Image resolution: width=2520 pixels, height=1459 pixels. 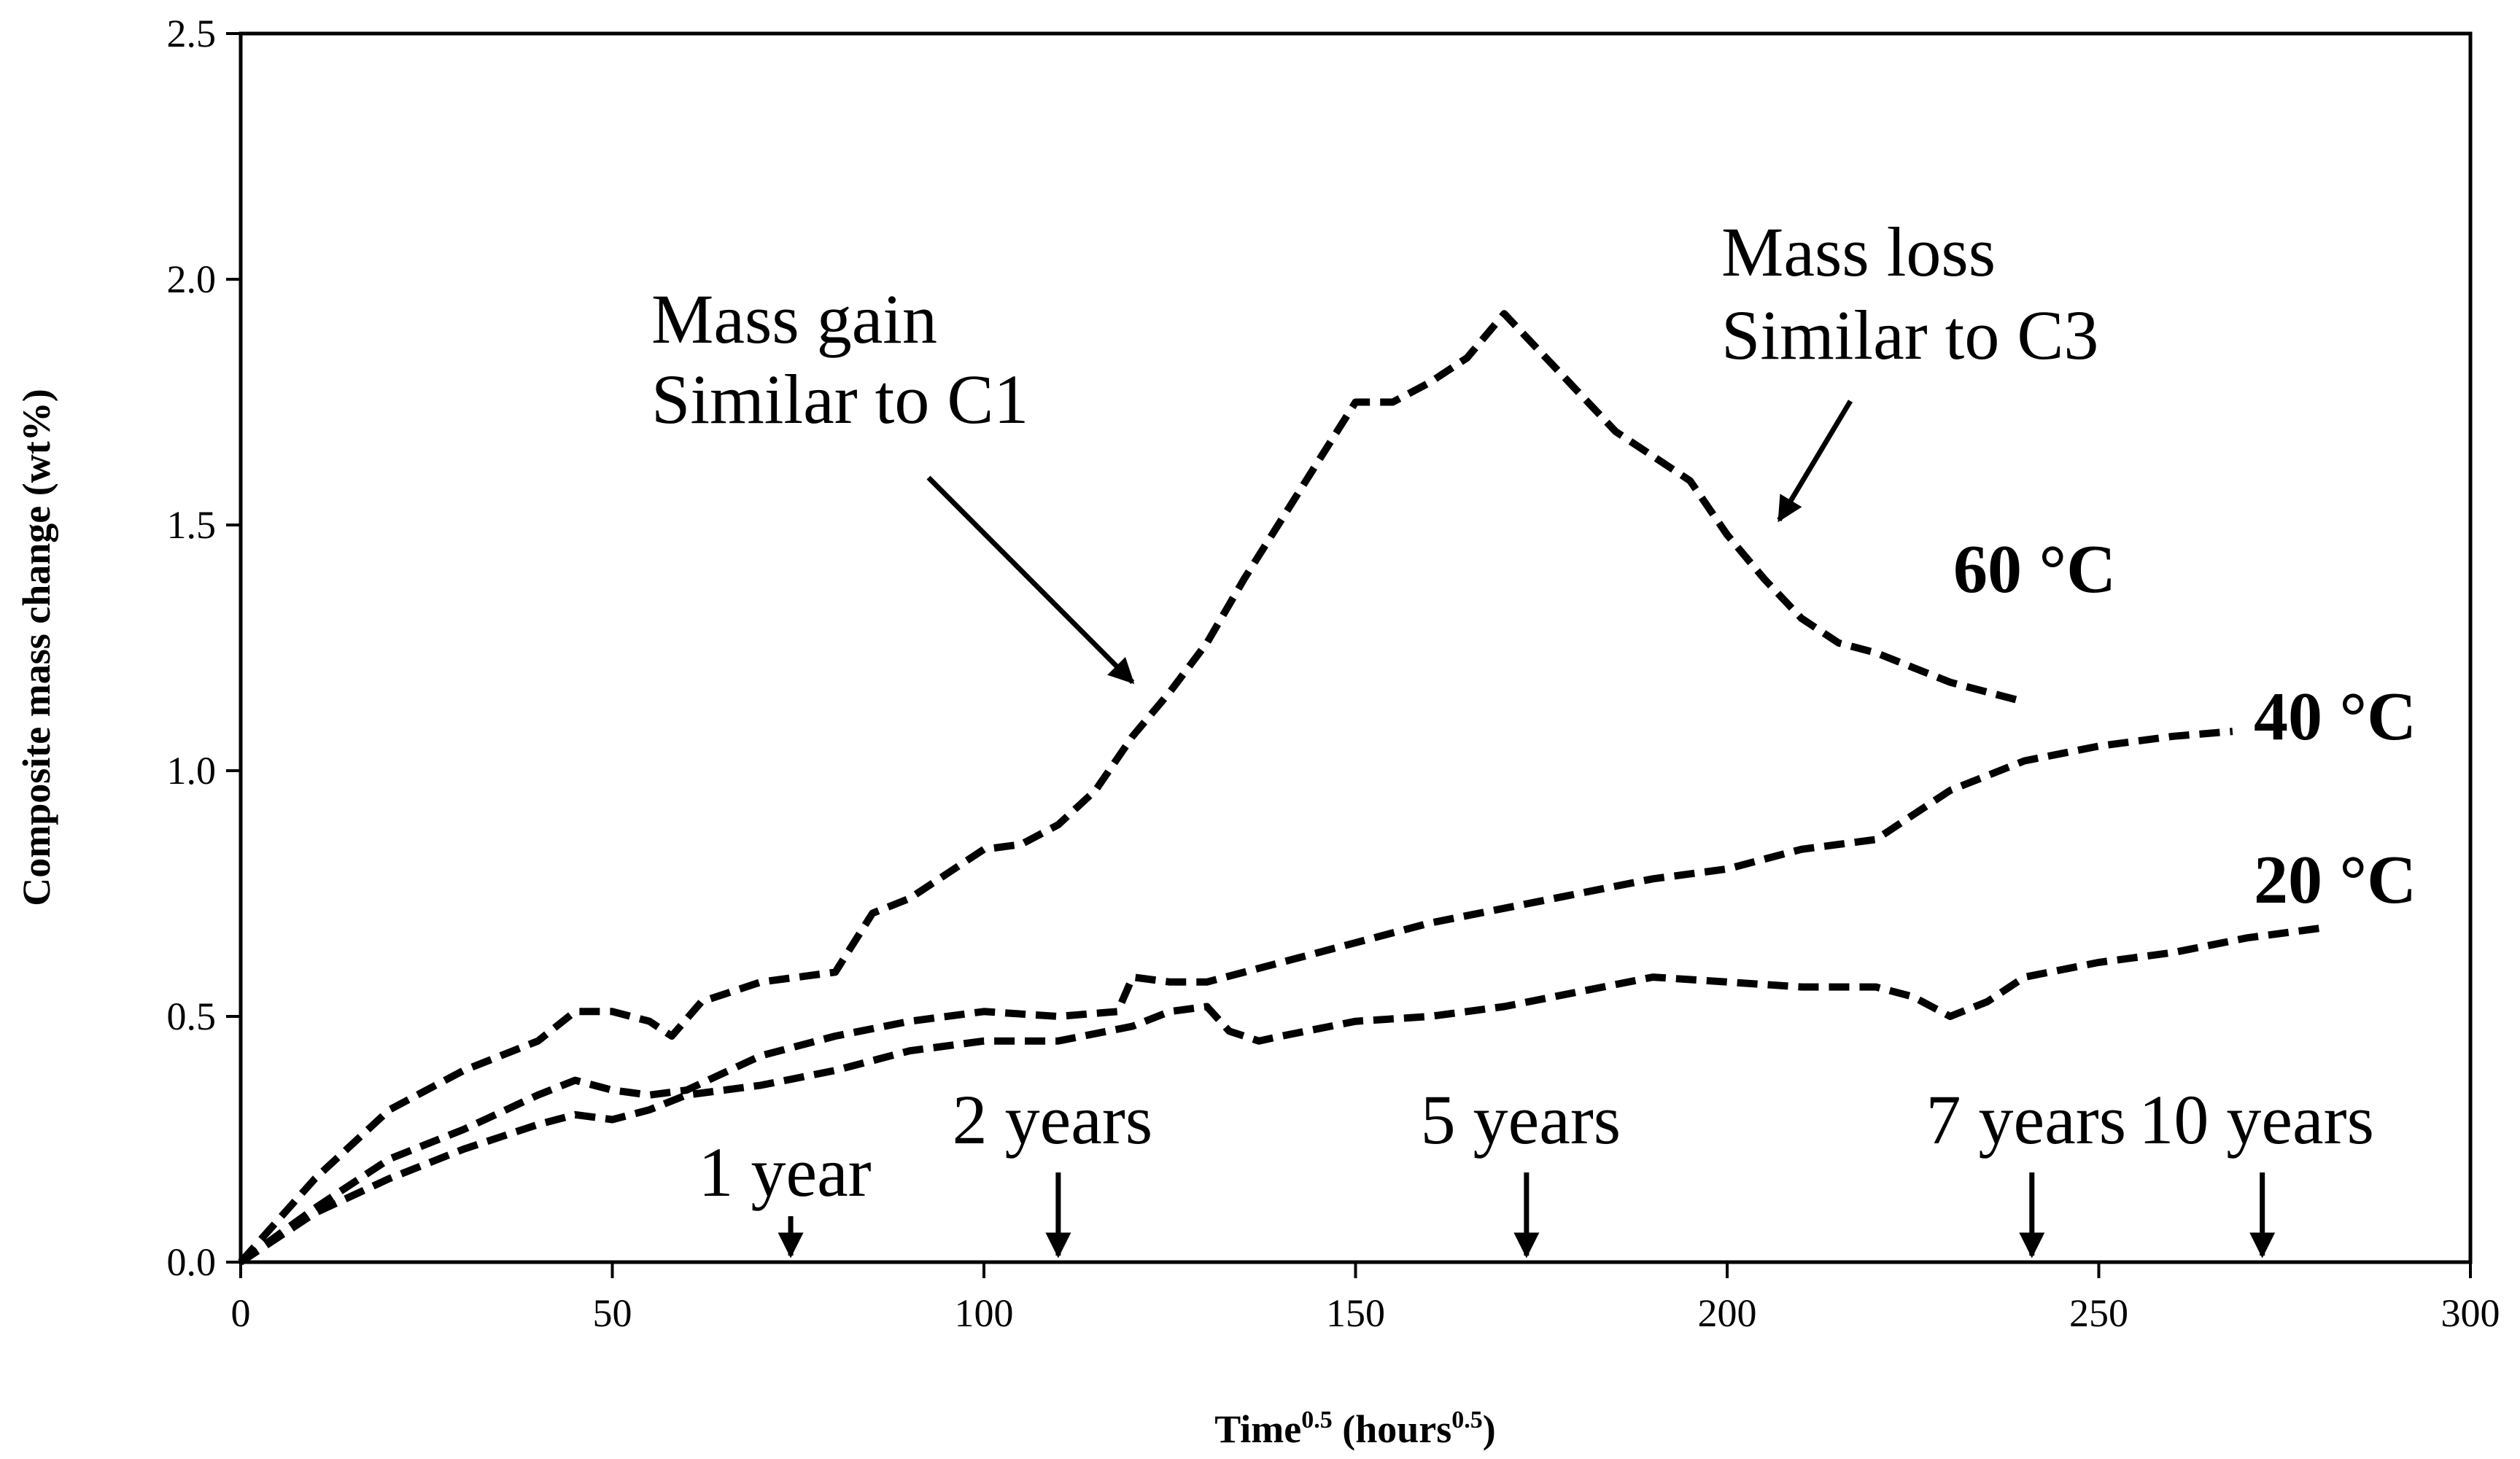 What do you see at coordinates (2035, 569) in the screenshot?
I see `series-label-60c: 60 °C` at bounding box center [2035, 569].